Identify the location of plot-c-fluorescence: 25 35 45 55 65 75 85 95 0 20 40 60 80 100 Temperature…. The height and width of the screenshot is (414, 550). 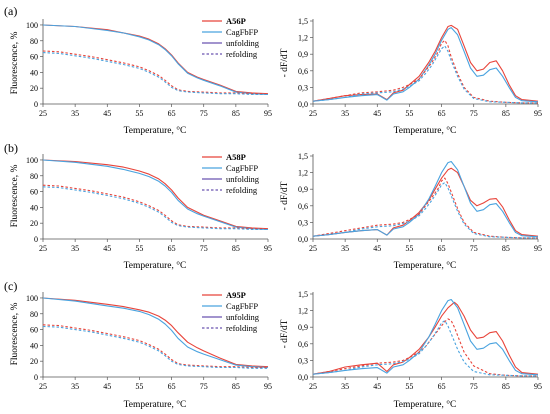
(141, 351).